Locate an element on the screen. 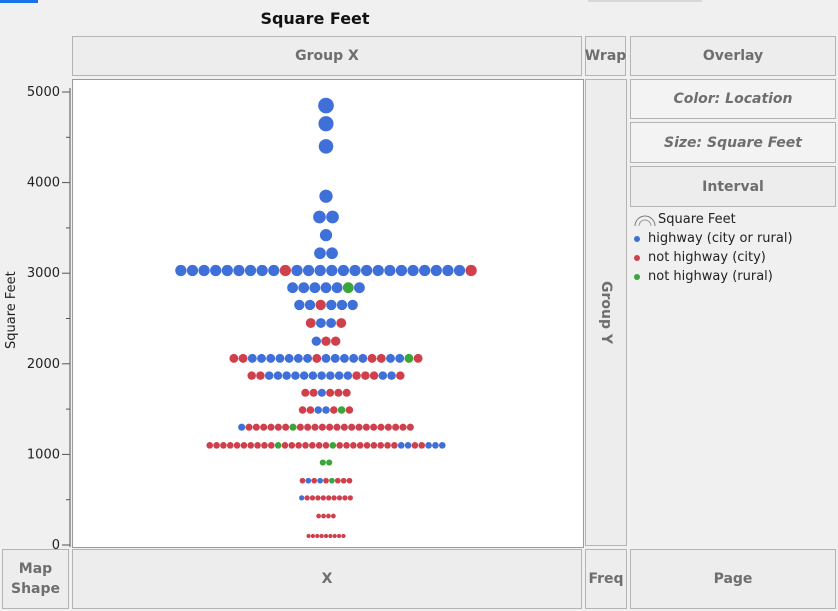 The image size is (838, 611). legend-label: not highway (city) is located at coordinates (707, 257).